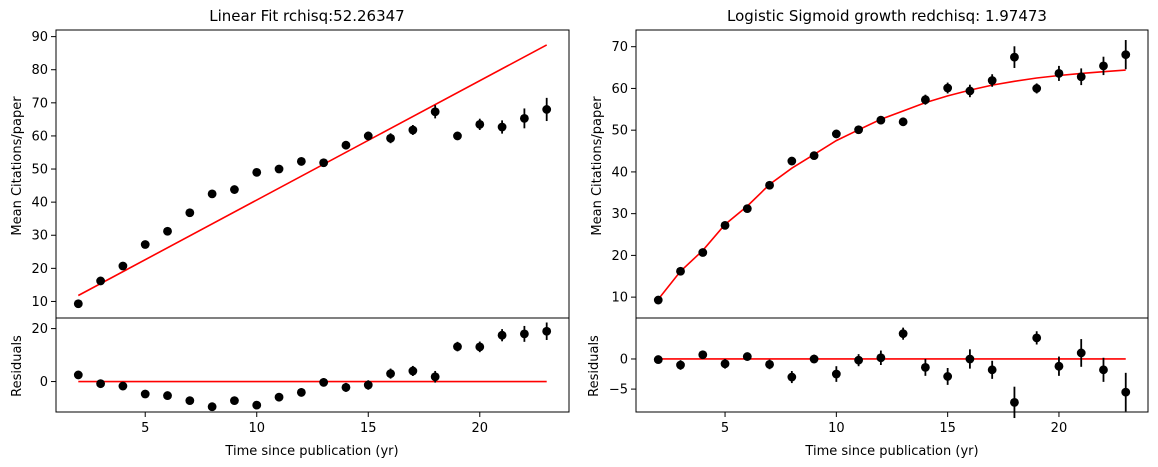 The image size is (1158, 467). What do you see at coordinates (618, 390) in the screenshot?
I see `residual-y-tick-label-right: −5` at bounding box center [618, 390].